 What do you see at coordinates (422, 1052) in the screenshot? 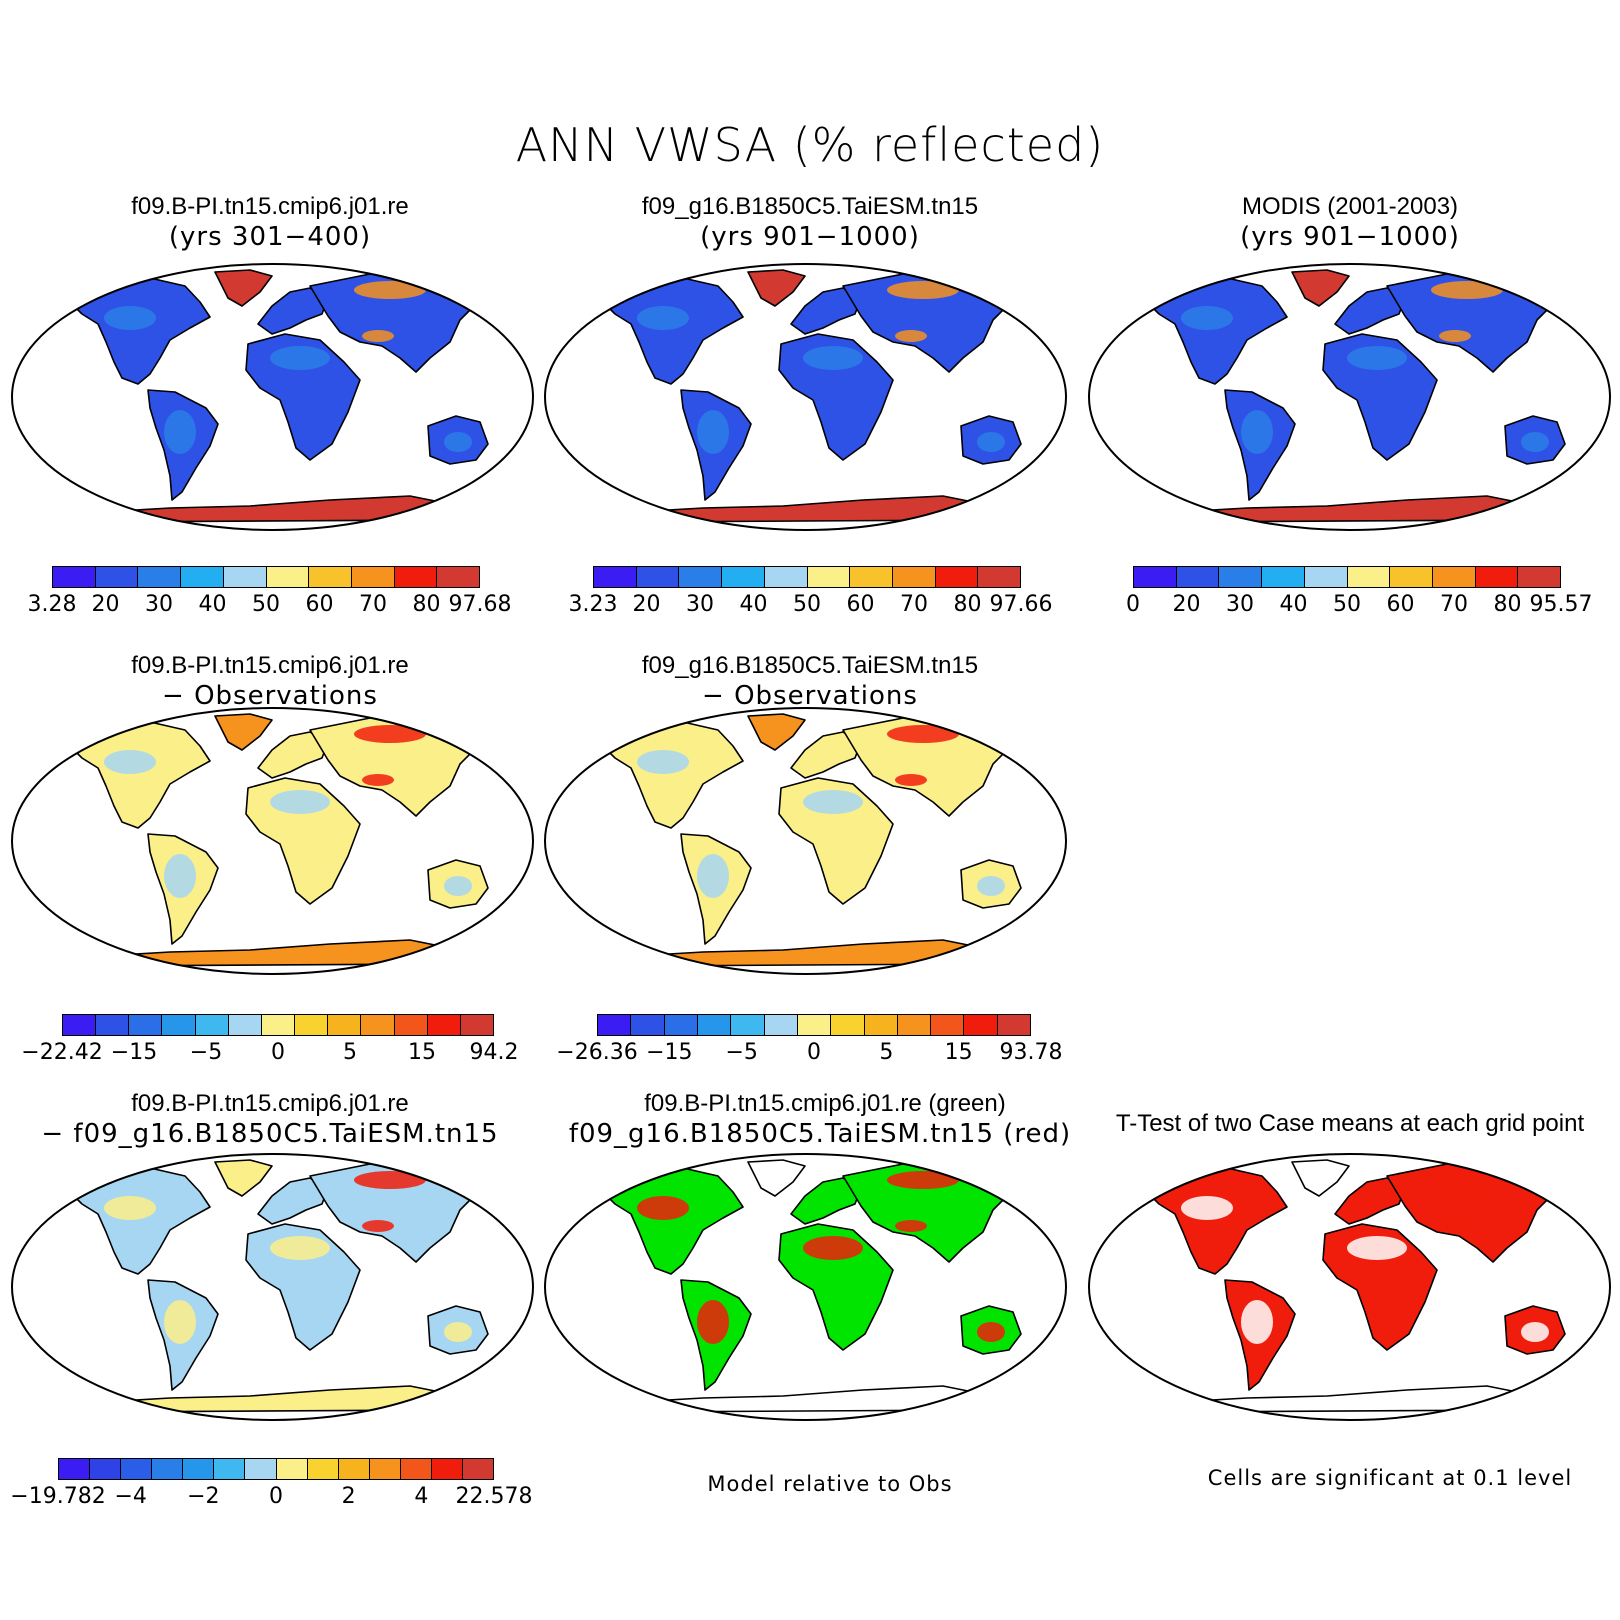
I see `colorbar-tick-label: 15` at bounding box center [422, 1052].